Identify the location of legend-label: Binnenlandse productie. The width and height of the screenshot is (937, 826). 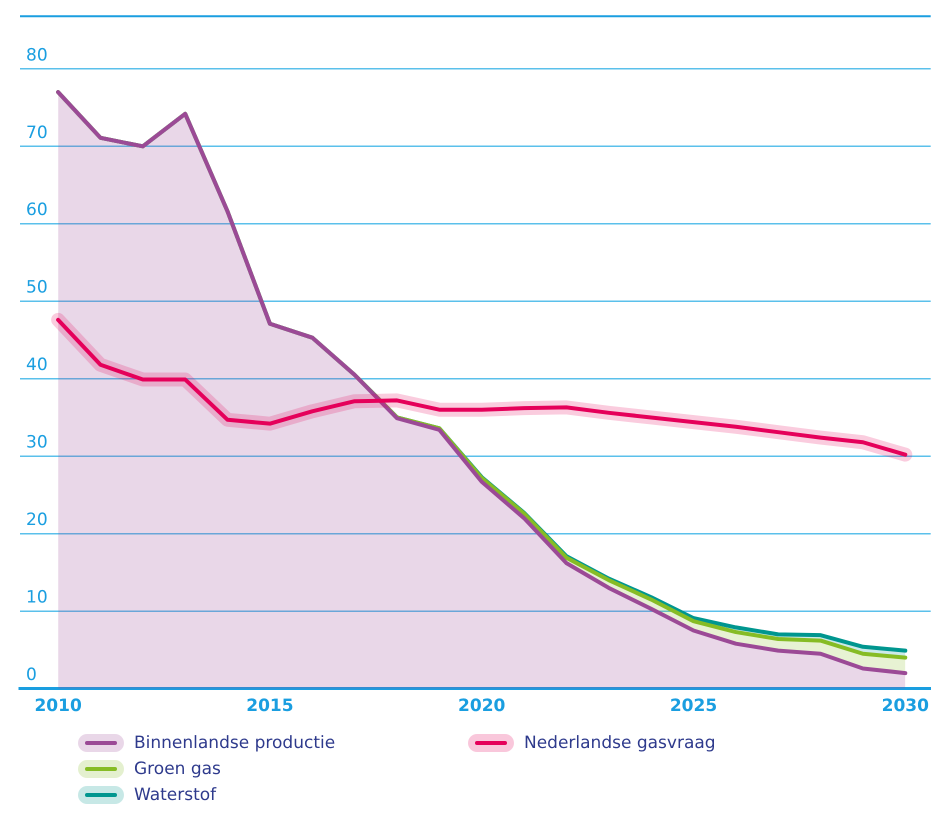
(235, 743).